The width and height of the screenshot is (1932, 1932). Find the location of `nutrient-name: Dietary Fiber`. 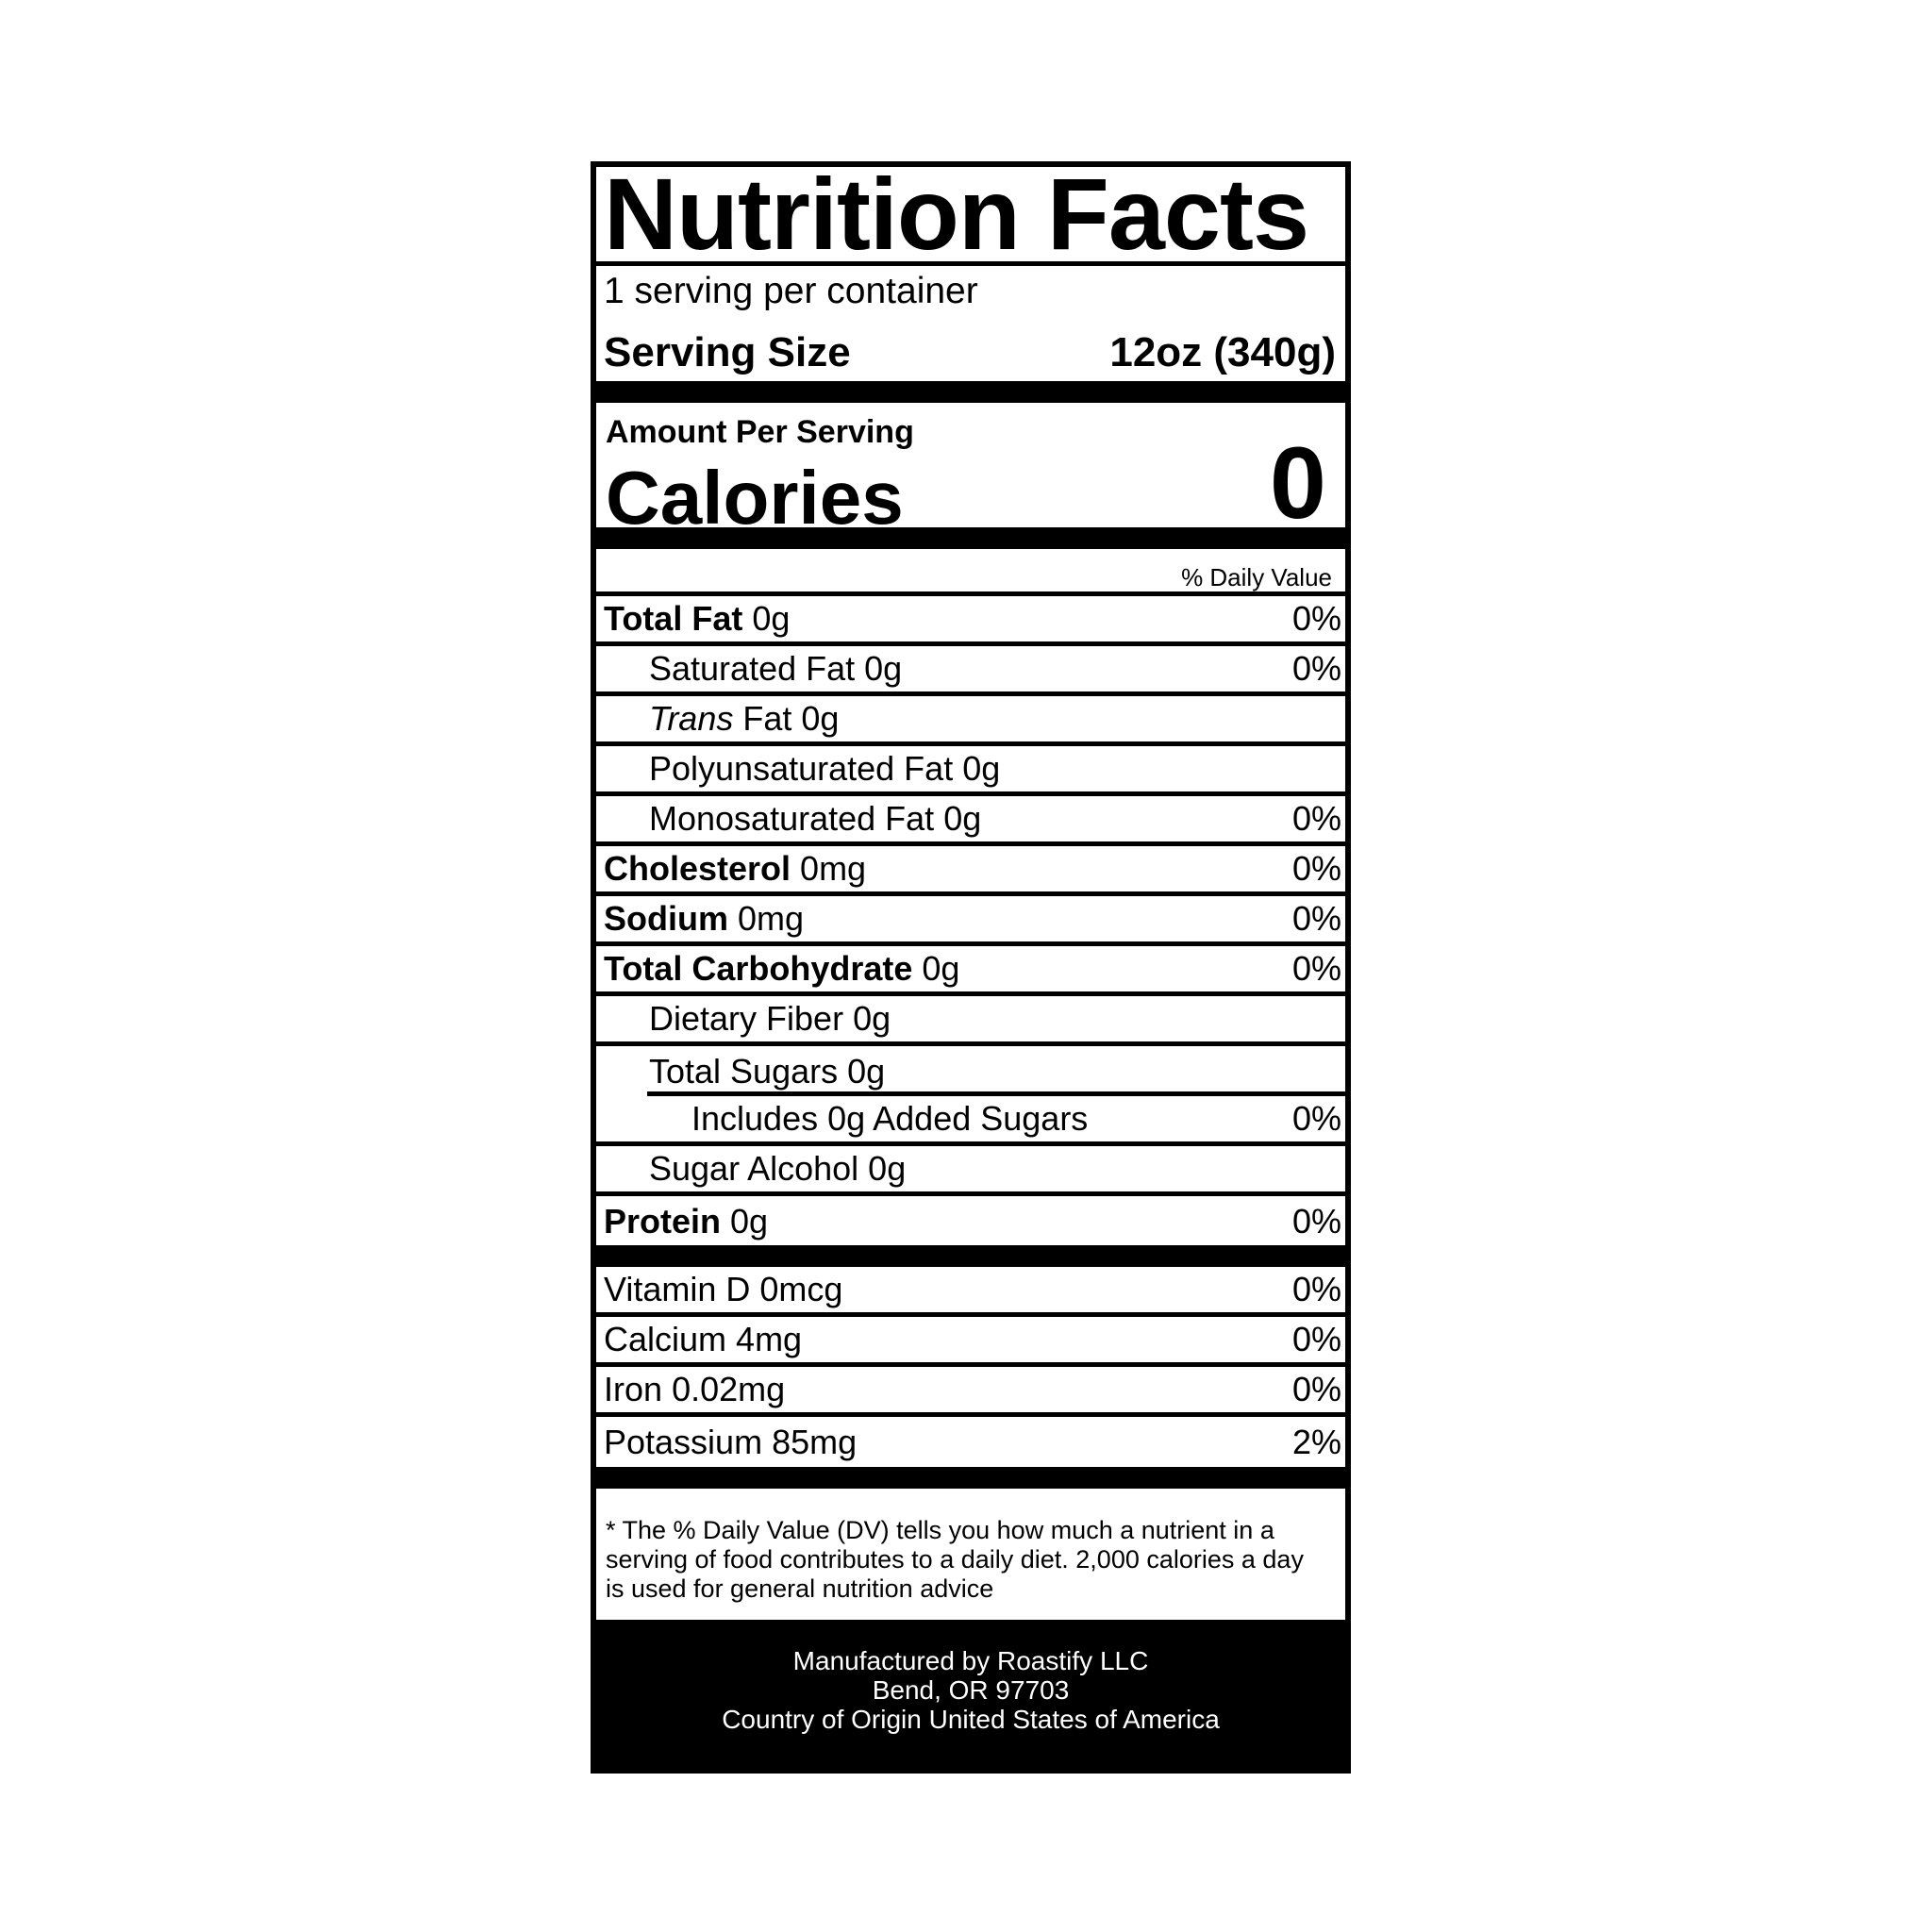

nutrient-name: Dietary Fiber is located at coordinates (746, 1018).